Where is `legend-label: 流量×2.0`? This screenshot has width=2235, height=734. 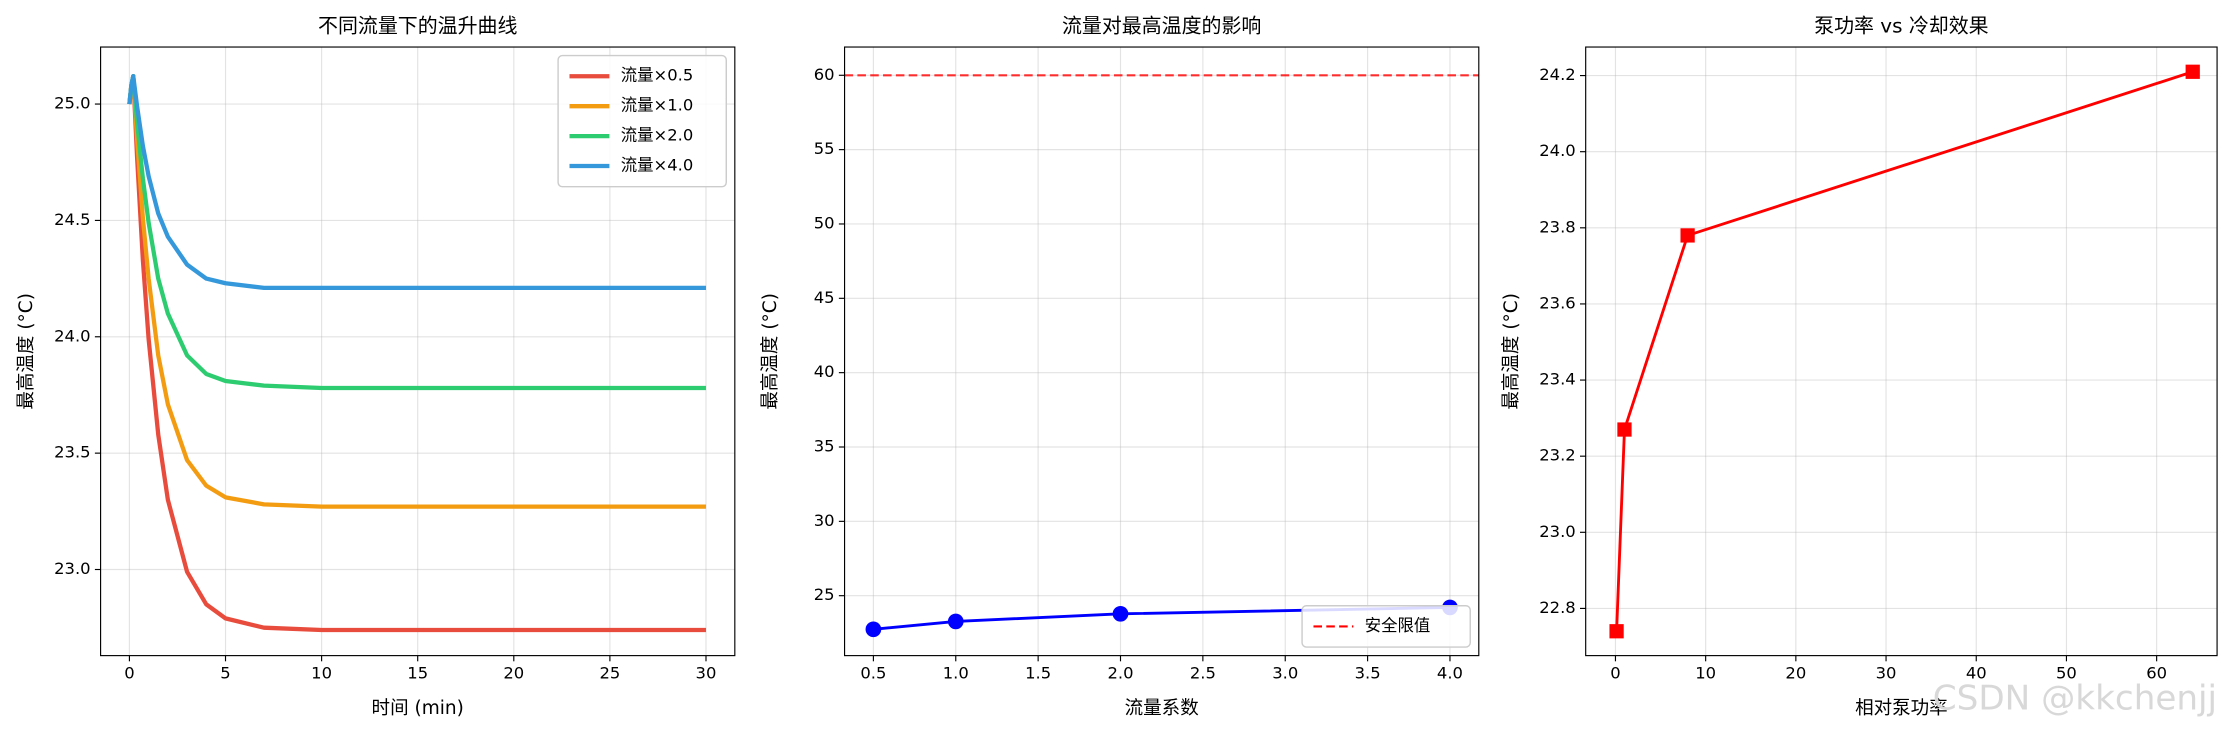
legend-label: 流量×2.0 is located at coordinates (657, 135).